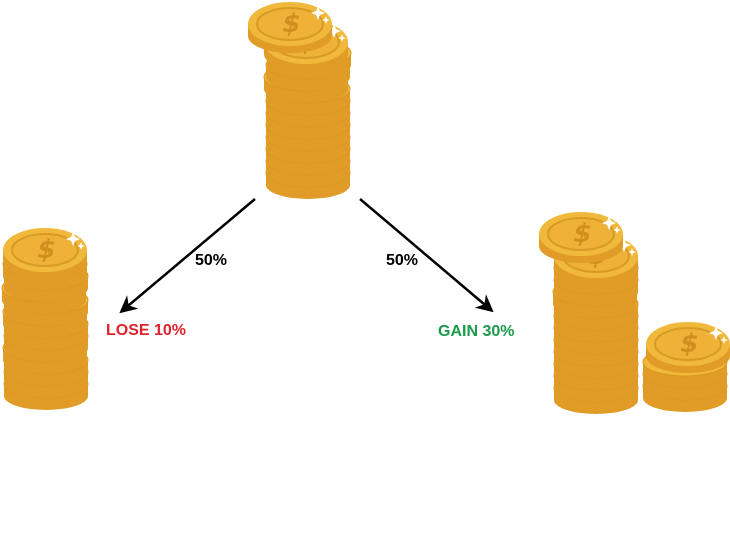 The height and width of the screenshot is (537, 730). What do you see at coordinates (686, 367) in the screenshot?
I see `gain-extra-coin-stack-icon` at bounding box center [686, 367].